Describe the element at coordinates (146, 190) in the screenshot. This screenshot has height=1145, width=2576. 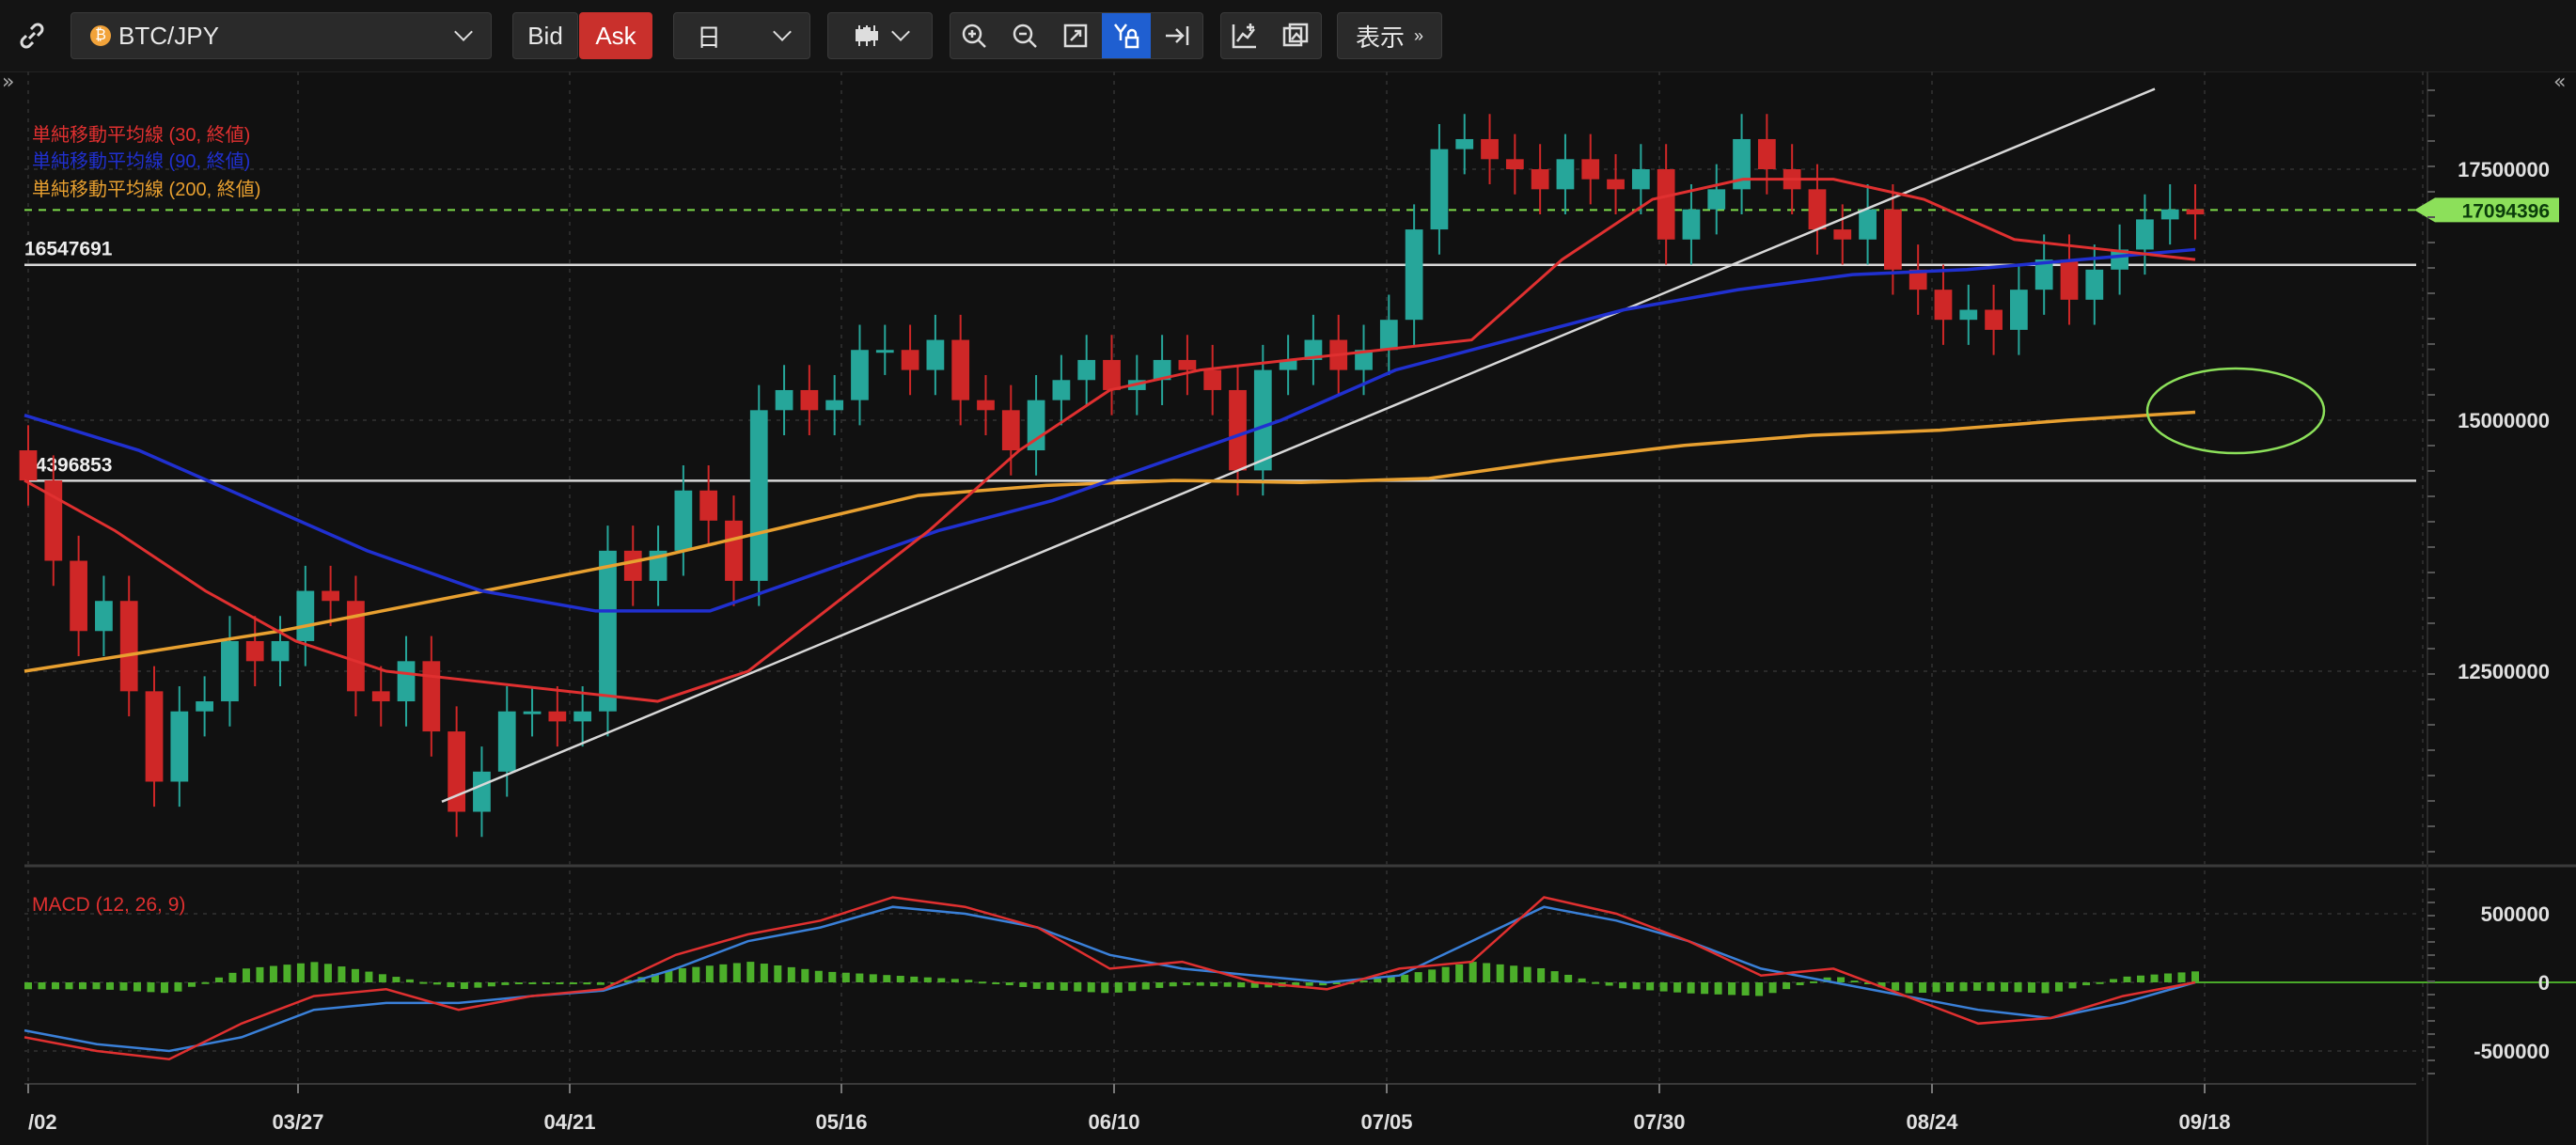
I see `legend-ma200: 単純移動平均線 (200, 終値)` at that location.